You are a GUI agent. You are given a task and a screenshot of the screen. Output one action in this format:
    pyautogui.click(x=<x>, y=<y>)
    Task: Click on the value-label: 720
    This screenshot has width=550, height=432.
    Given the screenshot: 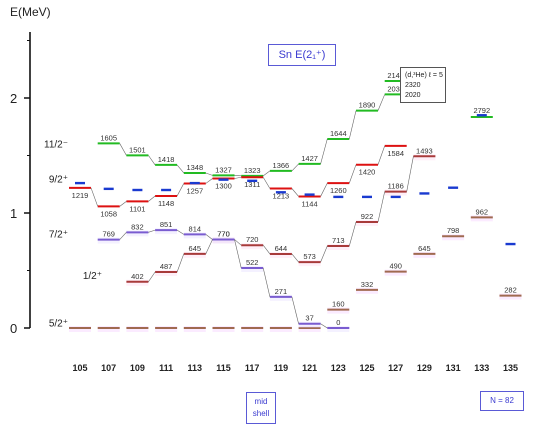 What is the action you would take?
    pyautogui.click(x=252, y=239)
    